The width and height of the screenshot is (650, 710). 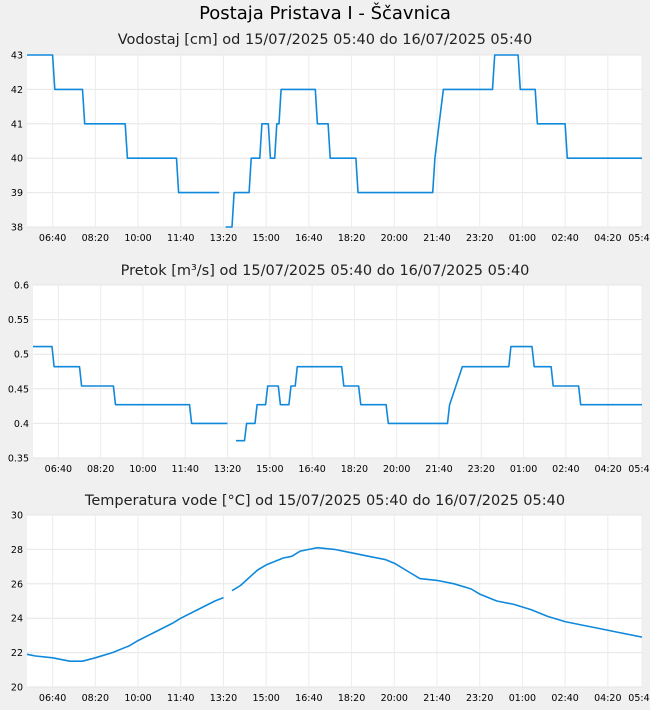 What do you see at coordinates (17, 90) in the screenshot?
I see `y-tick-label: 42` at bounding box center [17, 90].